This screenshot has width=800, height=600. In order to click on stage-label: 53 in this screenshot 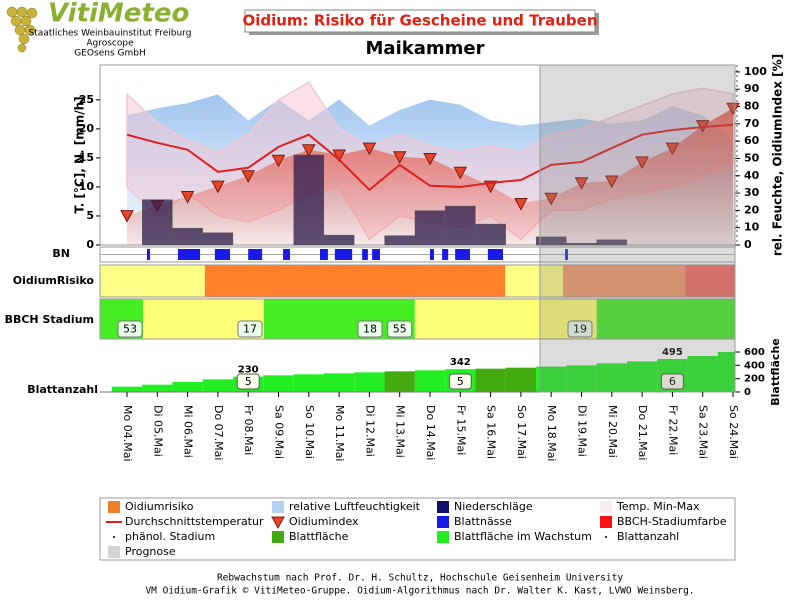, I will do `click(130, 329)`.